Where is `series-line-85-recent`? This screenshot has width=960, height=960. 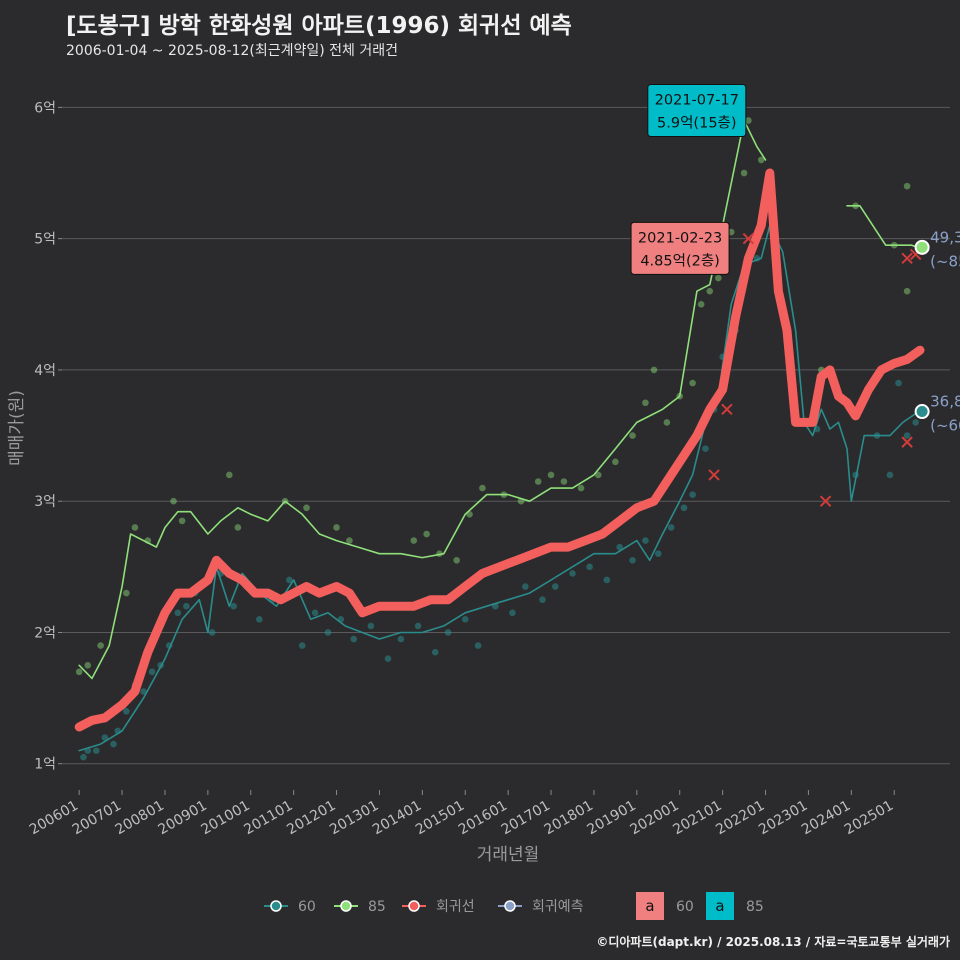
series-line-85-recent is located at coordinates (883, 227).